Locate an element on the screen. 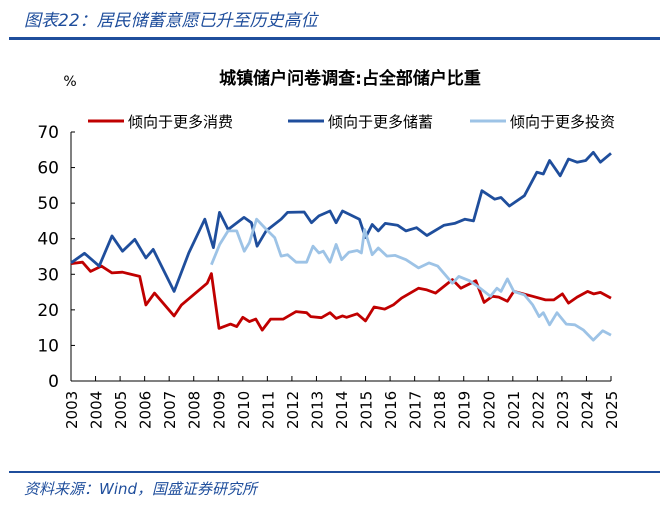 The height and width of the screenshot is (508, 660). figure-title: 图表22：居民储蓄意愿已升至历史高位 is located at coordinates (171, 21).